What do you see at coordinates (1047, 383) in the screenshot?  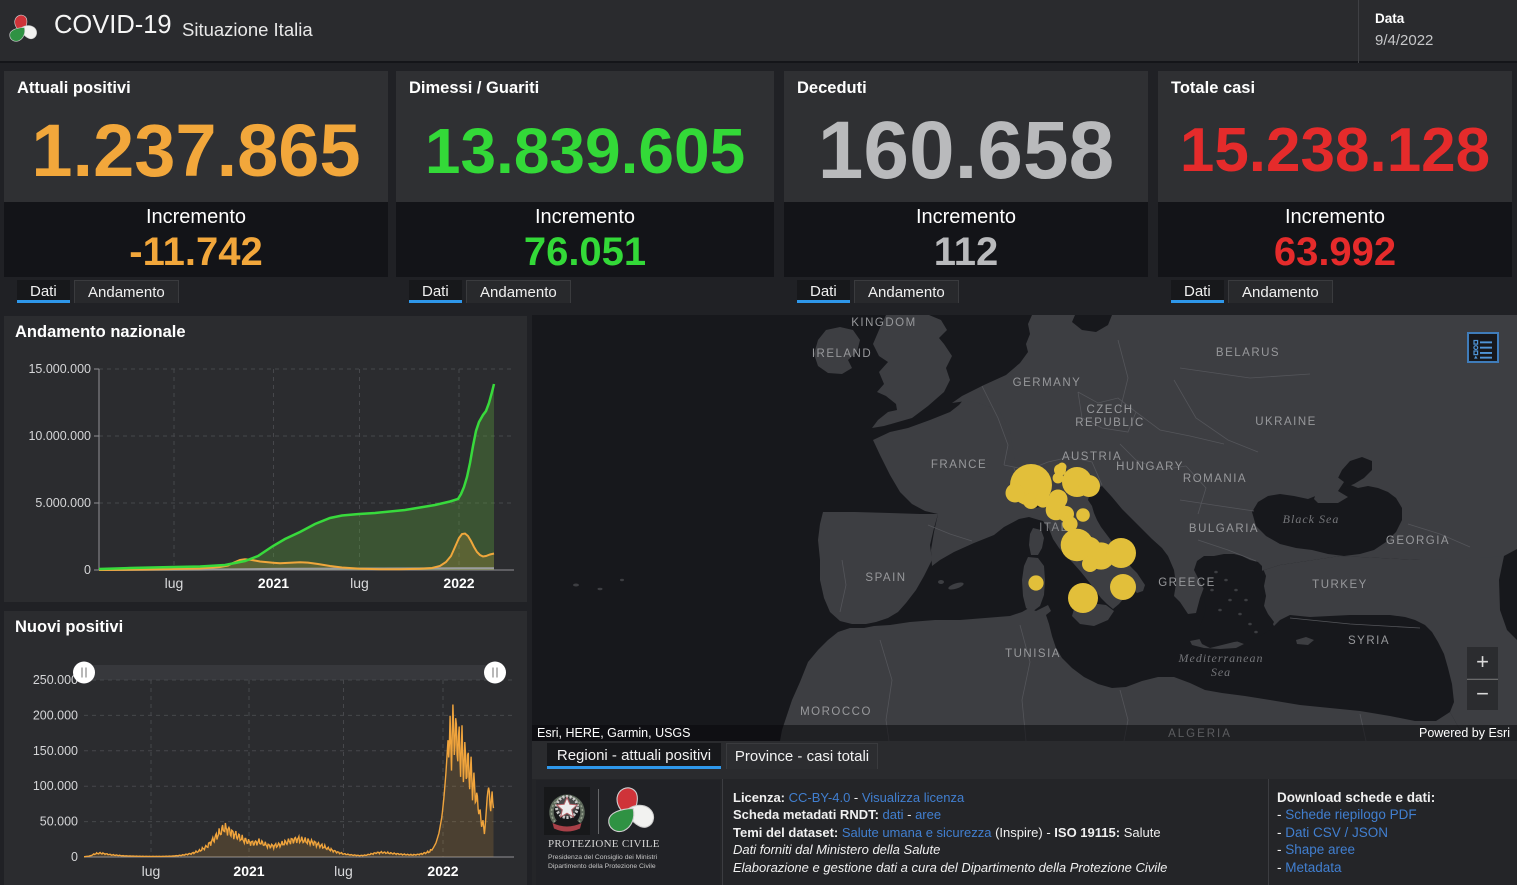 I see `svg-text: GERMANY` at bounding box center [1047, 383].